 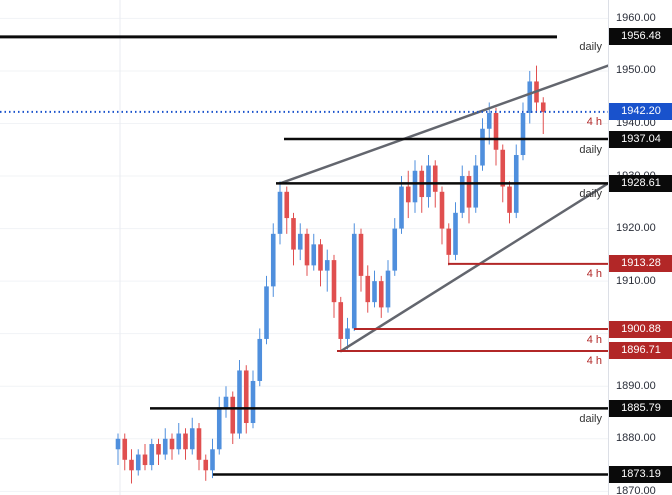 What do you see at coordinates (640, 264) in the screenshot?
I see `price-level-badge: 1913.28` at bounding box center [640, 264].